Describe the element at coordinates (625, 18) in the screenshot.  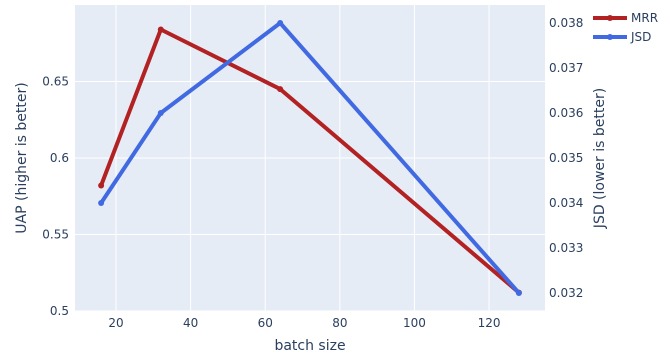
I see `legend-item-mrr: MRR` at that location.